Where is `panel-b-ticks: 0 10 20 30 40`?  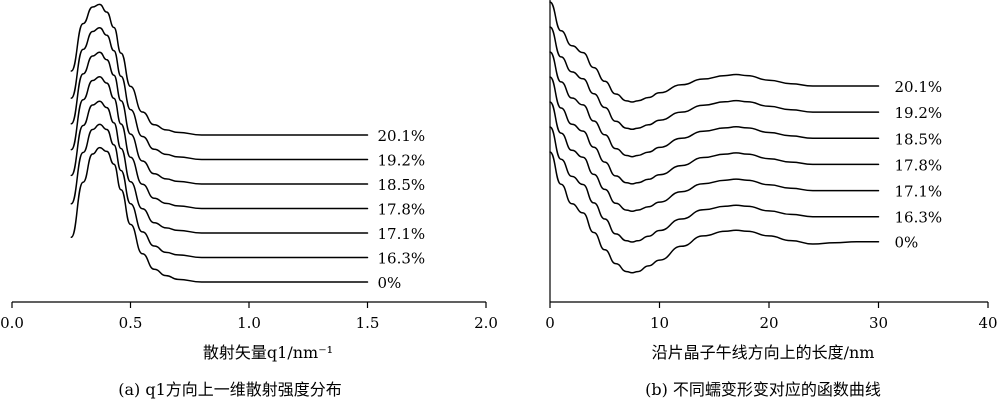
panel-b-ticks: 0 10 20 30 40 is located at coordinates (771, 317).